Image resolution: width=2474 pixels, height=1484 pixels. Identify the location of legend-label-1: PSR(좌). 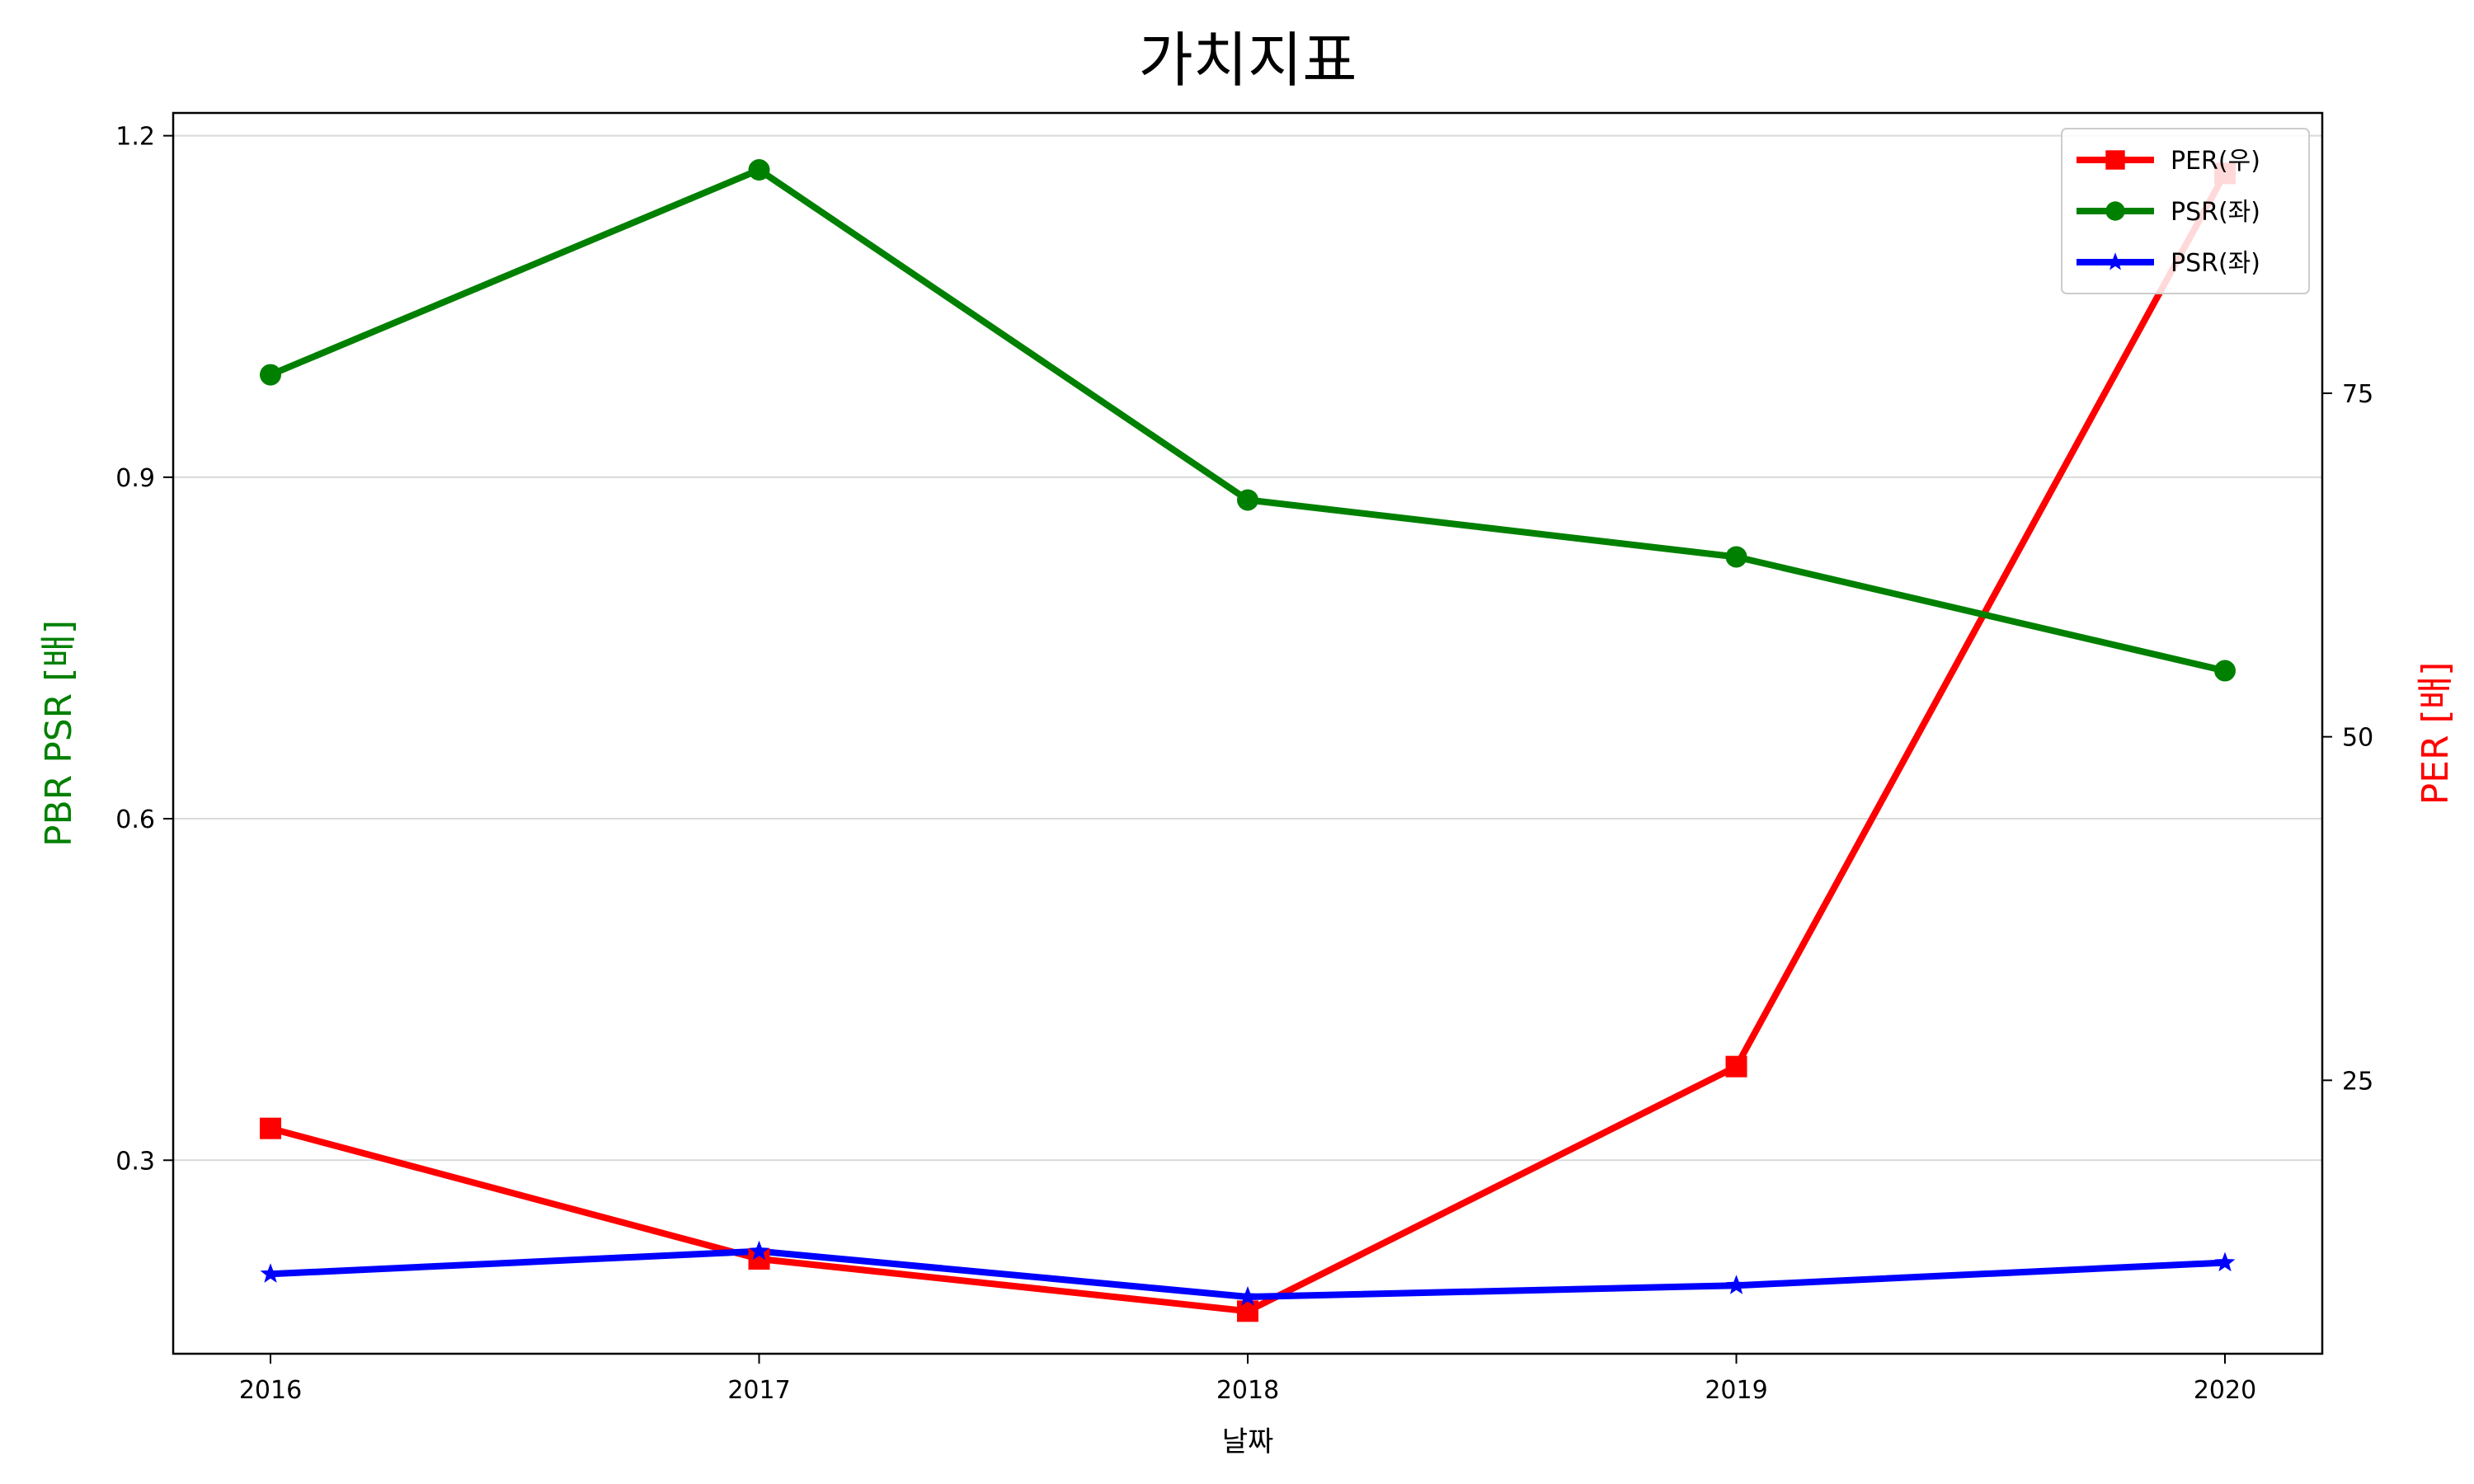
(2215, 212).